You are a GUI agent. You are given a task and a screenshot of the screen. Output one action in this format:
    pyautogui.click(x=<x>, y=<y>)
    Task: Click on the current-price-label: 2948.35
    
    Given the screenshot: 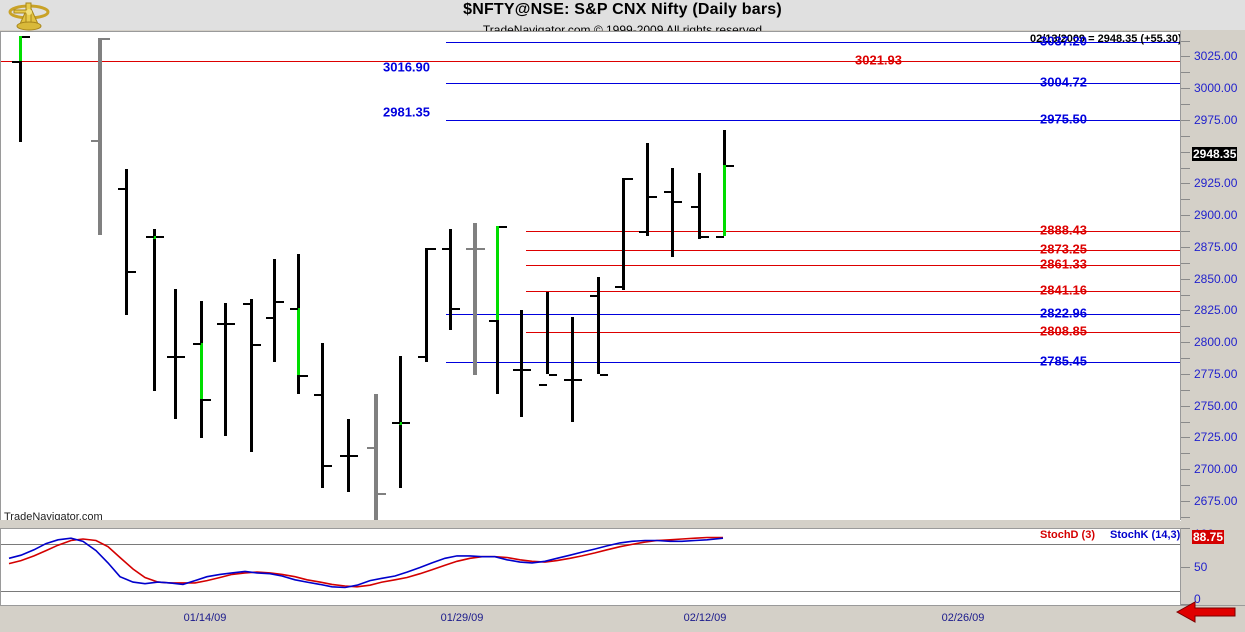 What is the action you would take?
    pyautogui.click(x=1215, y=153)
    